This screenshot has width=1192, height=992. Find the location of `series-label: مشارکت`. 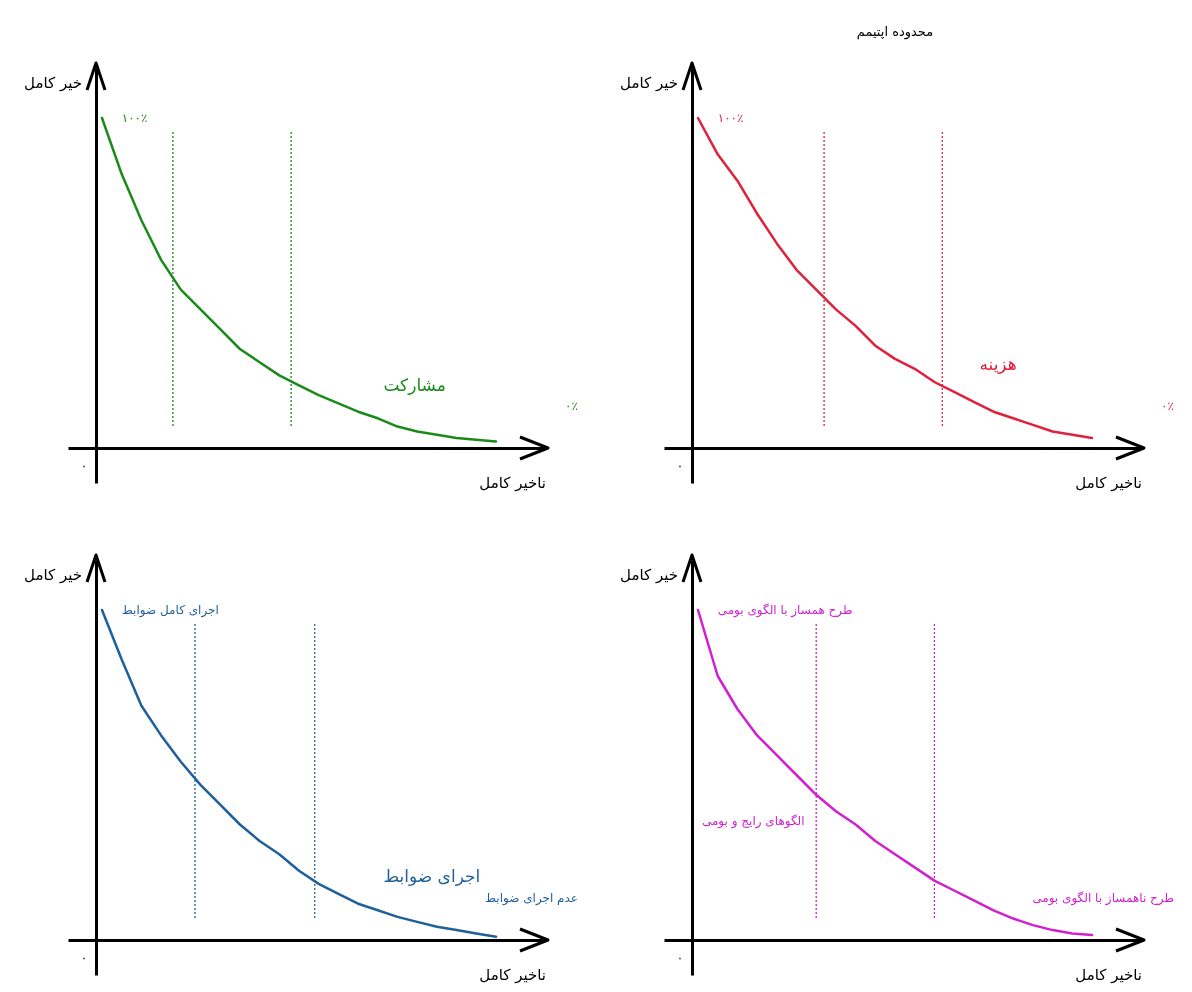

series-label: مشارکت is located at coordinates (414, 385).